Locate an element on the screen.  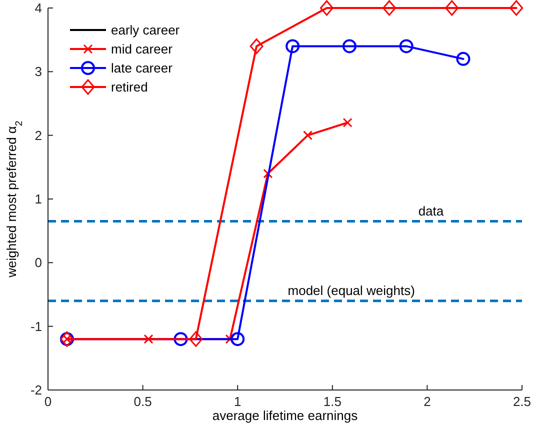
y-tick-label: 2 is located at coordinates (38, 135).